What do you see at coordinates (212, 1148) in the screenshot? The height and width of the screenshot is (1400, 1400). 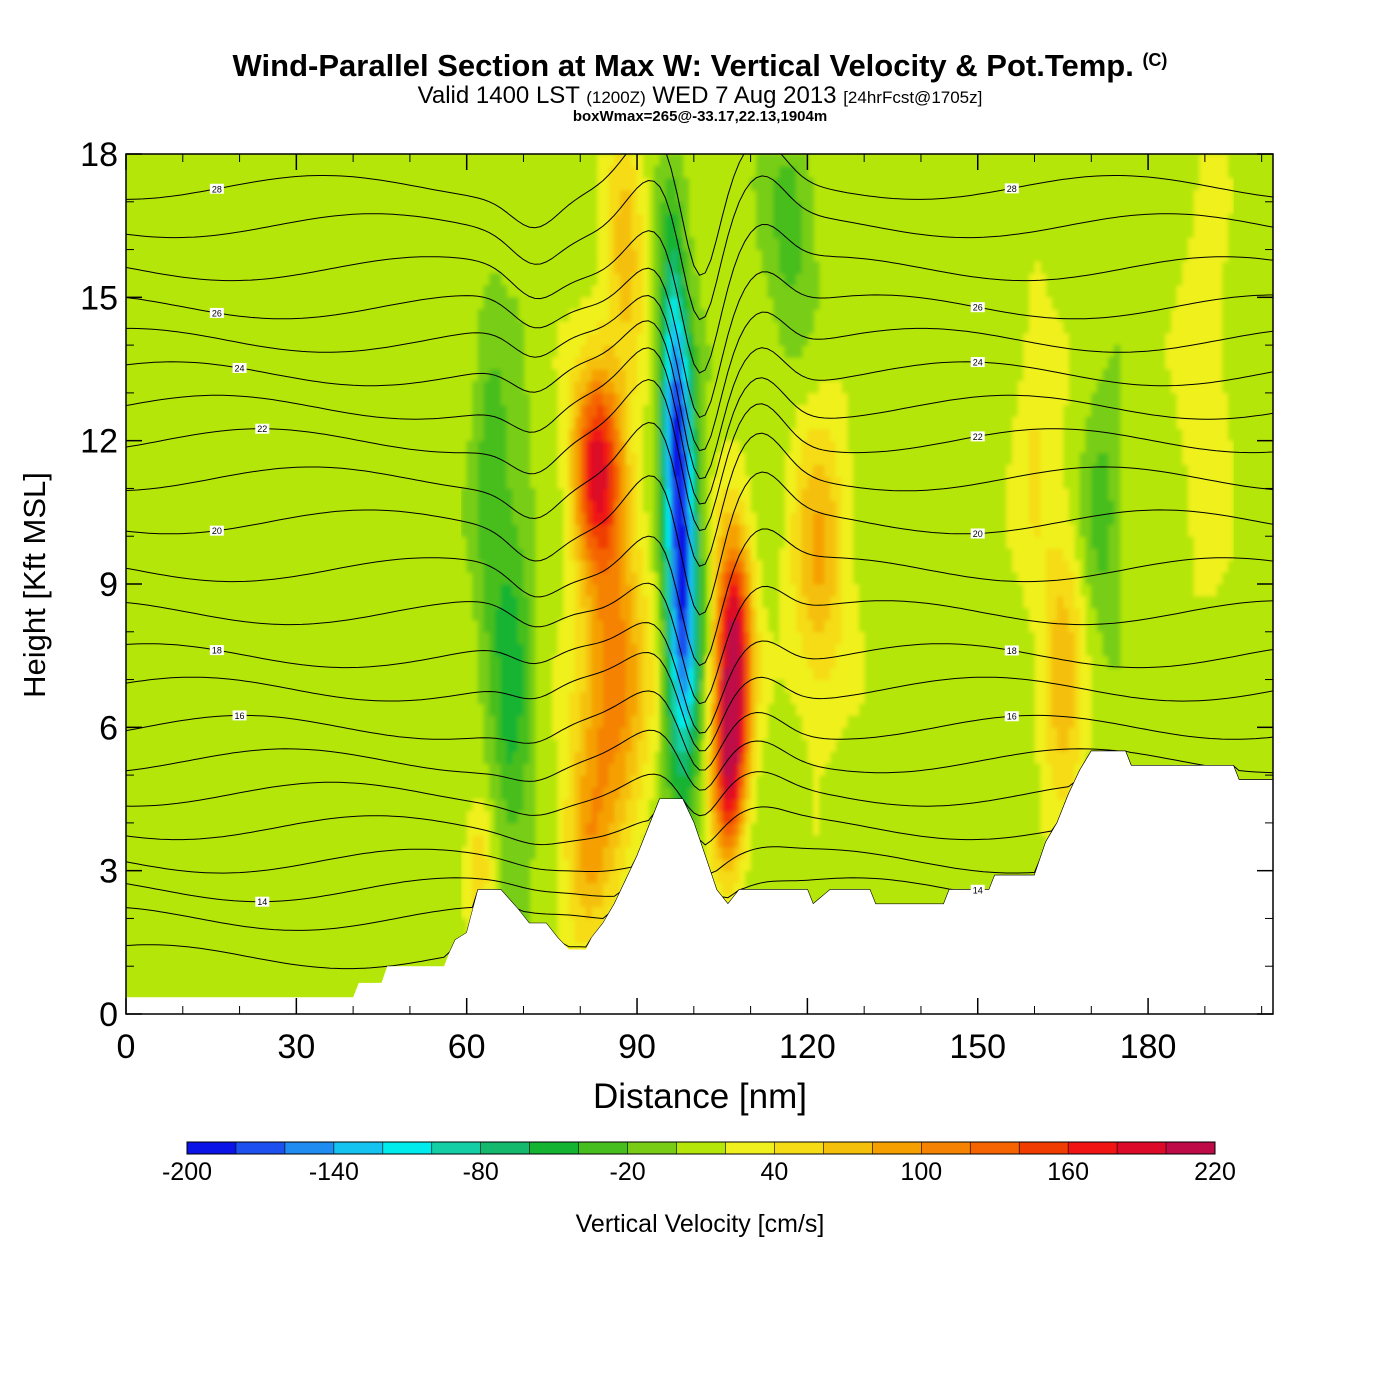 I see `colorbar-swatch` at bounding box center [212, 1148].